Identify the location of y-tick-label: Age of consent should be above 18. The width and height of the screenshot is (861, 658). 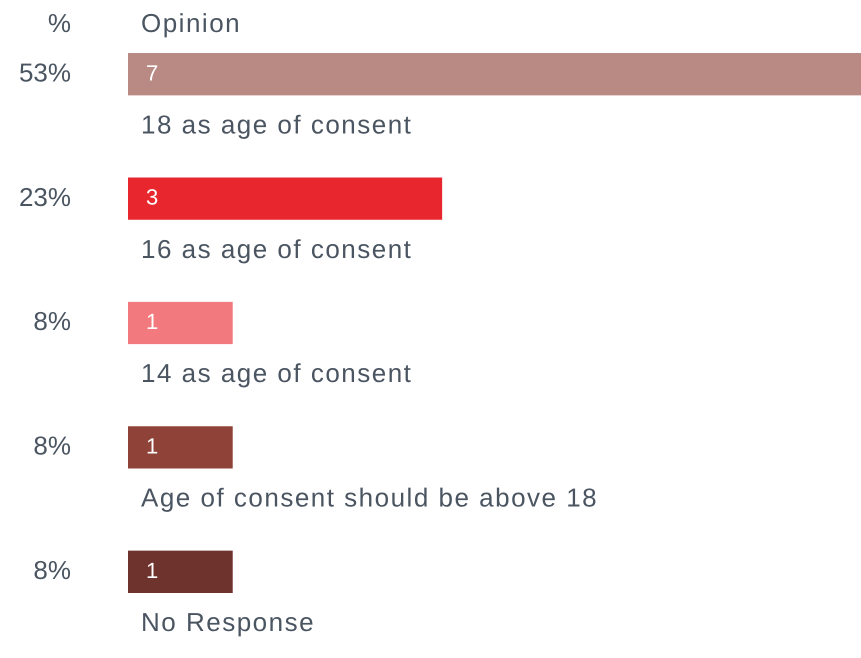
(369, 497).